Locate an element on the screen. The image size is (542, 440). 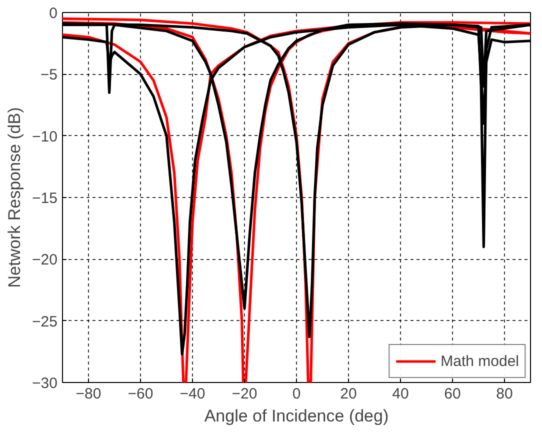
y-tick-label: 0 is located at coordinates (53, 13).